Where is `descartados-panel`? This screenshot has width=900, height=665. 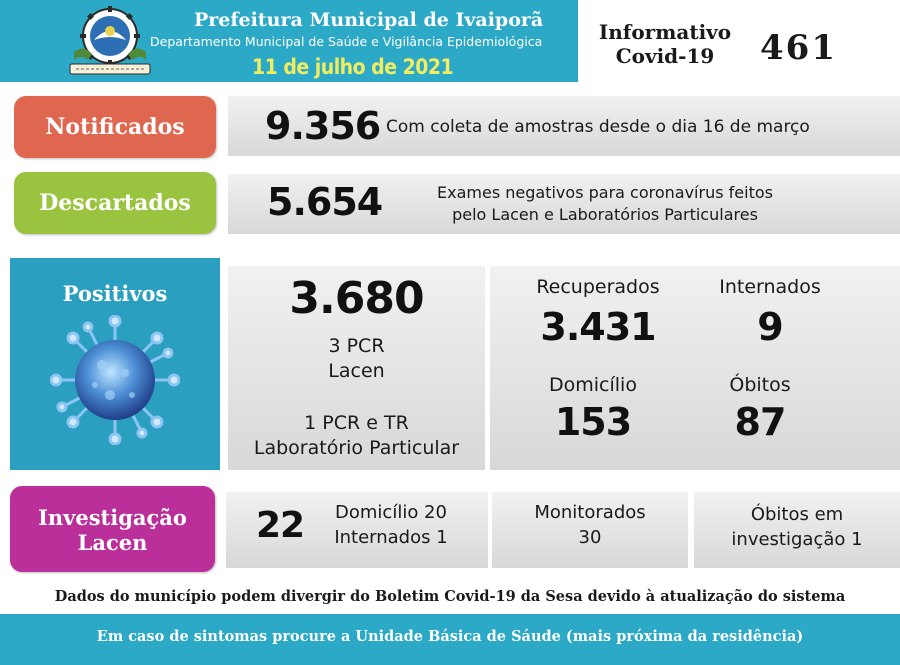
descartados-panel is located at coordinates (564, 204).